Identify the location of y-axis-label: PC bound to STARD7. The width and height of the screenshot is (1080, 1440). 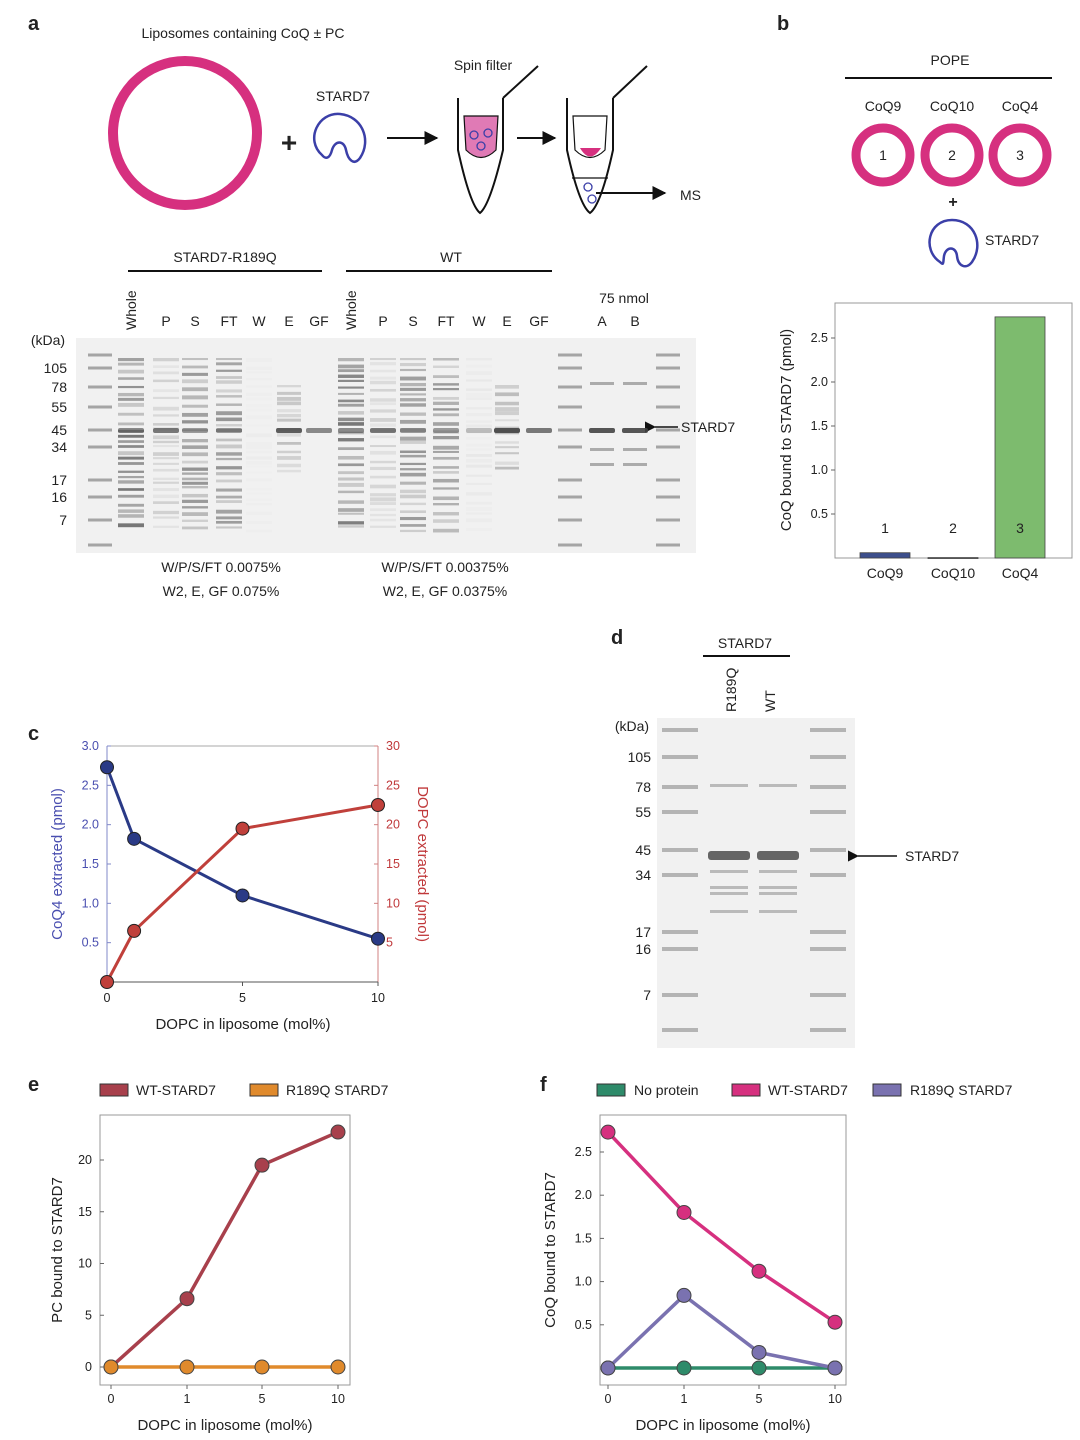
(57, 1250).